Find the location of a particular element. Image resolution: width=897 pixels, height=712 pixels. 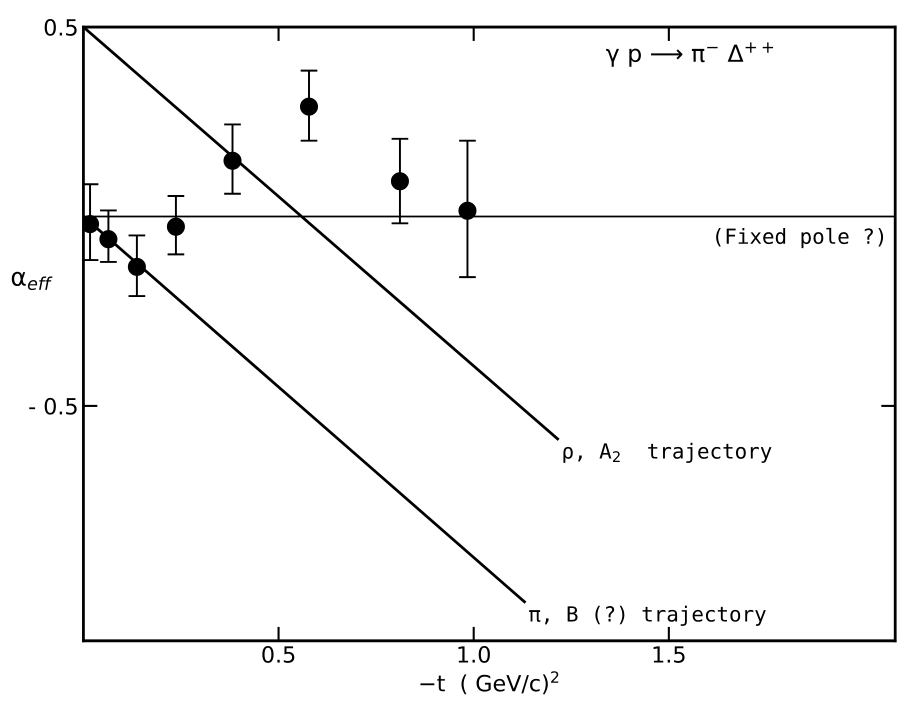

x-tick-label: 1.5 is located at coordinates (669, 654).